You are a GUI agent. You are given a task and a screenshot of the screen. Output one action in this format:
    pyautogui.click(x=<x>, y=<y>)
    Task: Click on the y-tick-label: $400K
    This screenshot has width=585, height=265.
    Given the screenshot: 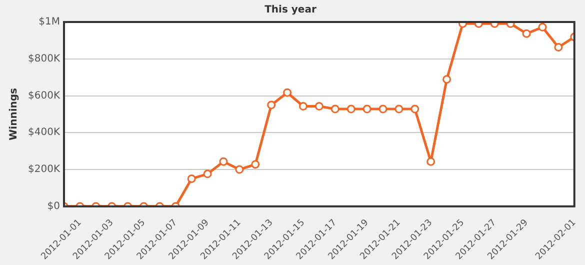 What is the action you would take?
    pyautogui.click(x=44, y=132)
    